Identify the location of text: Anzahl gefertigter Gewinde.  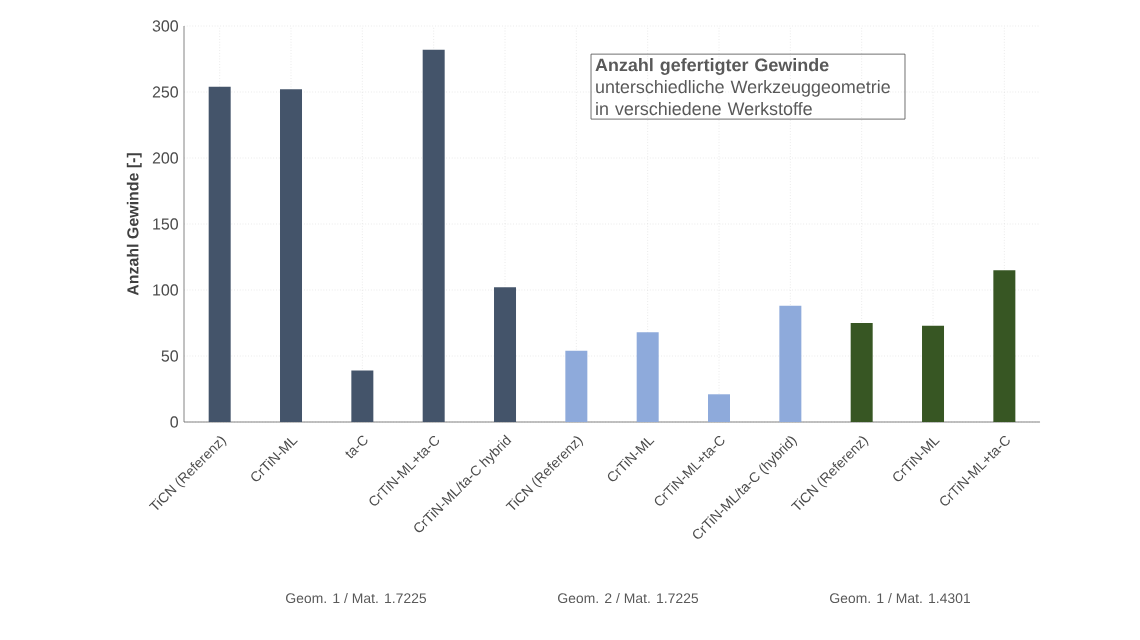
(712, 66).